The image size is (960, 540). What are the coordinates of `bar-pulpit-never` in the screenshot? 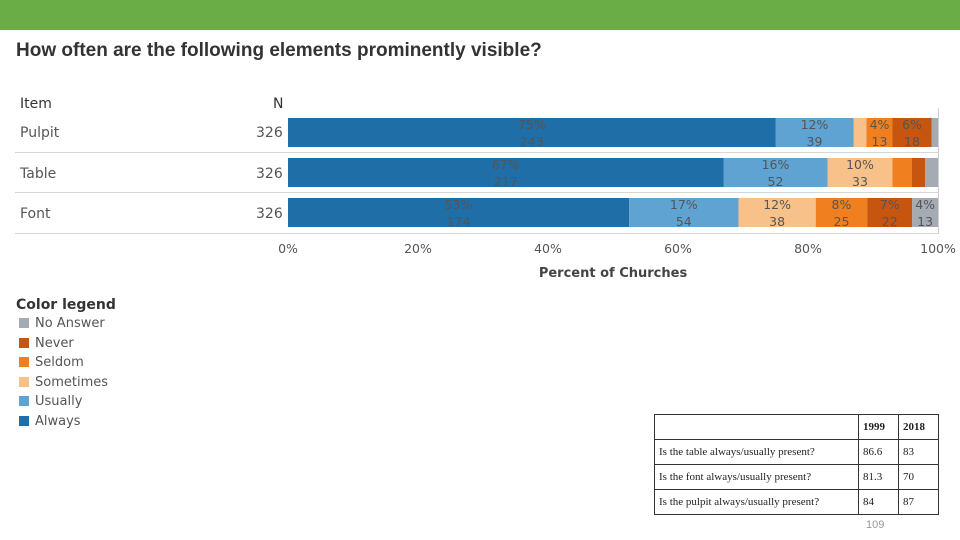 It's located at (912, 132).